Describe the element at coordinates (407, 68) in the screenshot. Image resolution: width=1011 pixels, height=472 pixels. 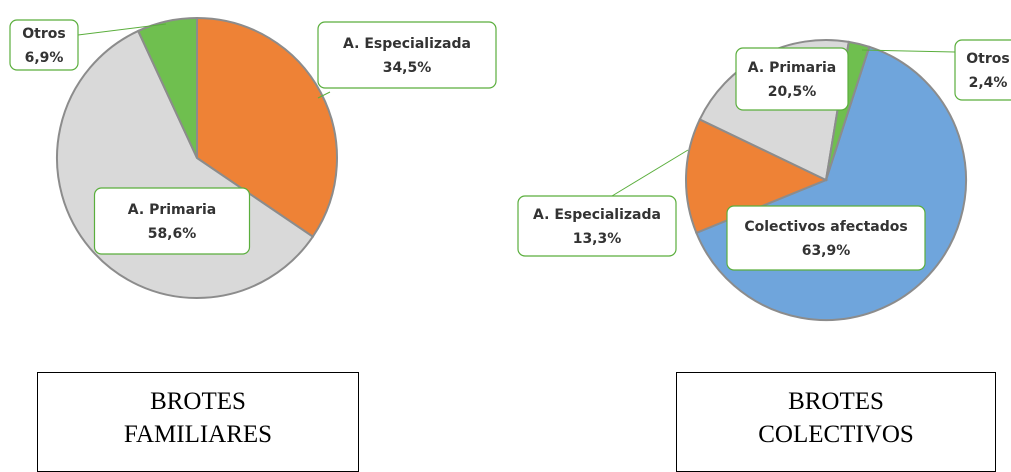
I see `value-label: 34,5%` at that location.